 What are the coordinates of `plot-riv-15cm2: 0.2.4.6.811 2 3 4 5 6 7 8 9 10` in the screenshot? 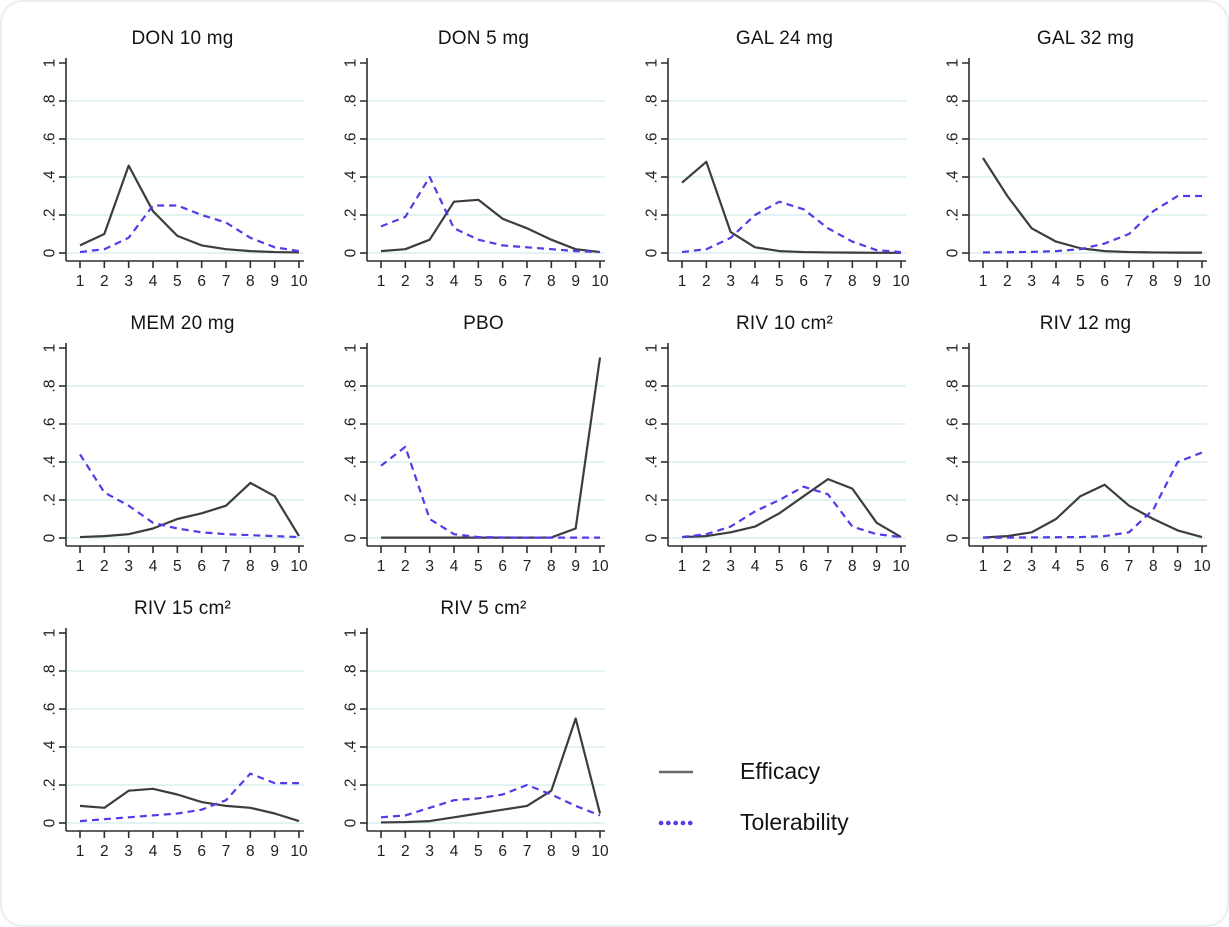 It's located at (175, 744).